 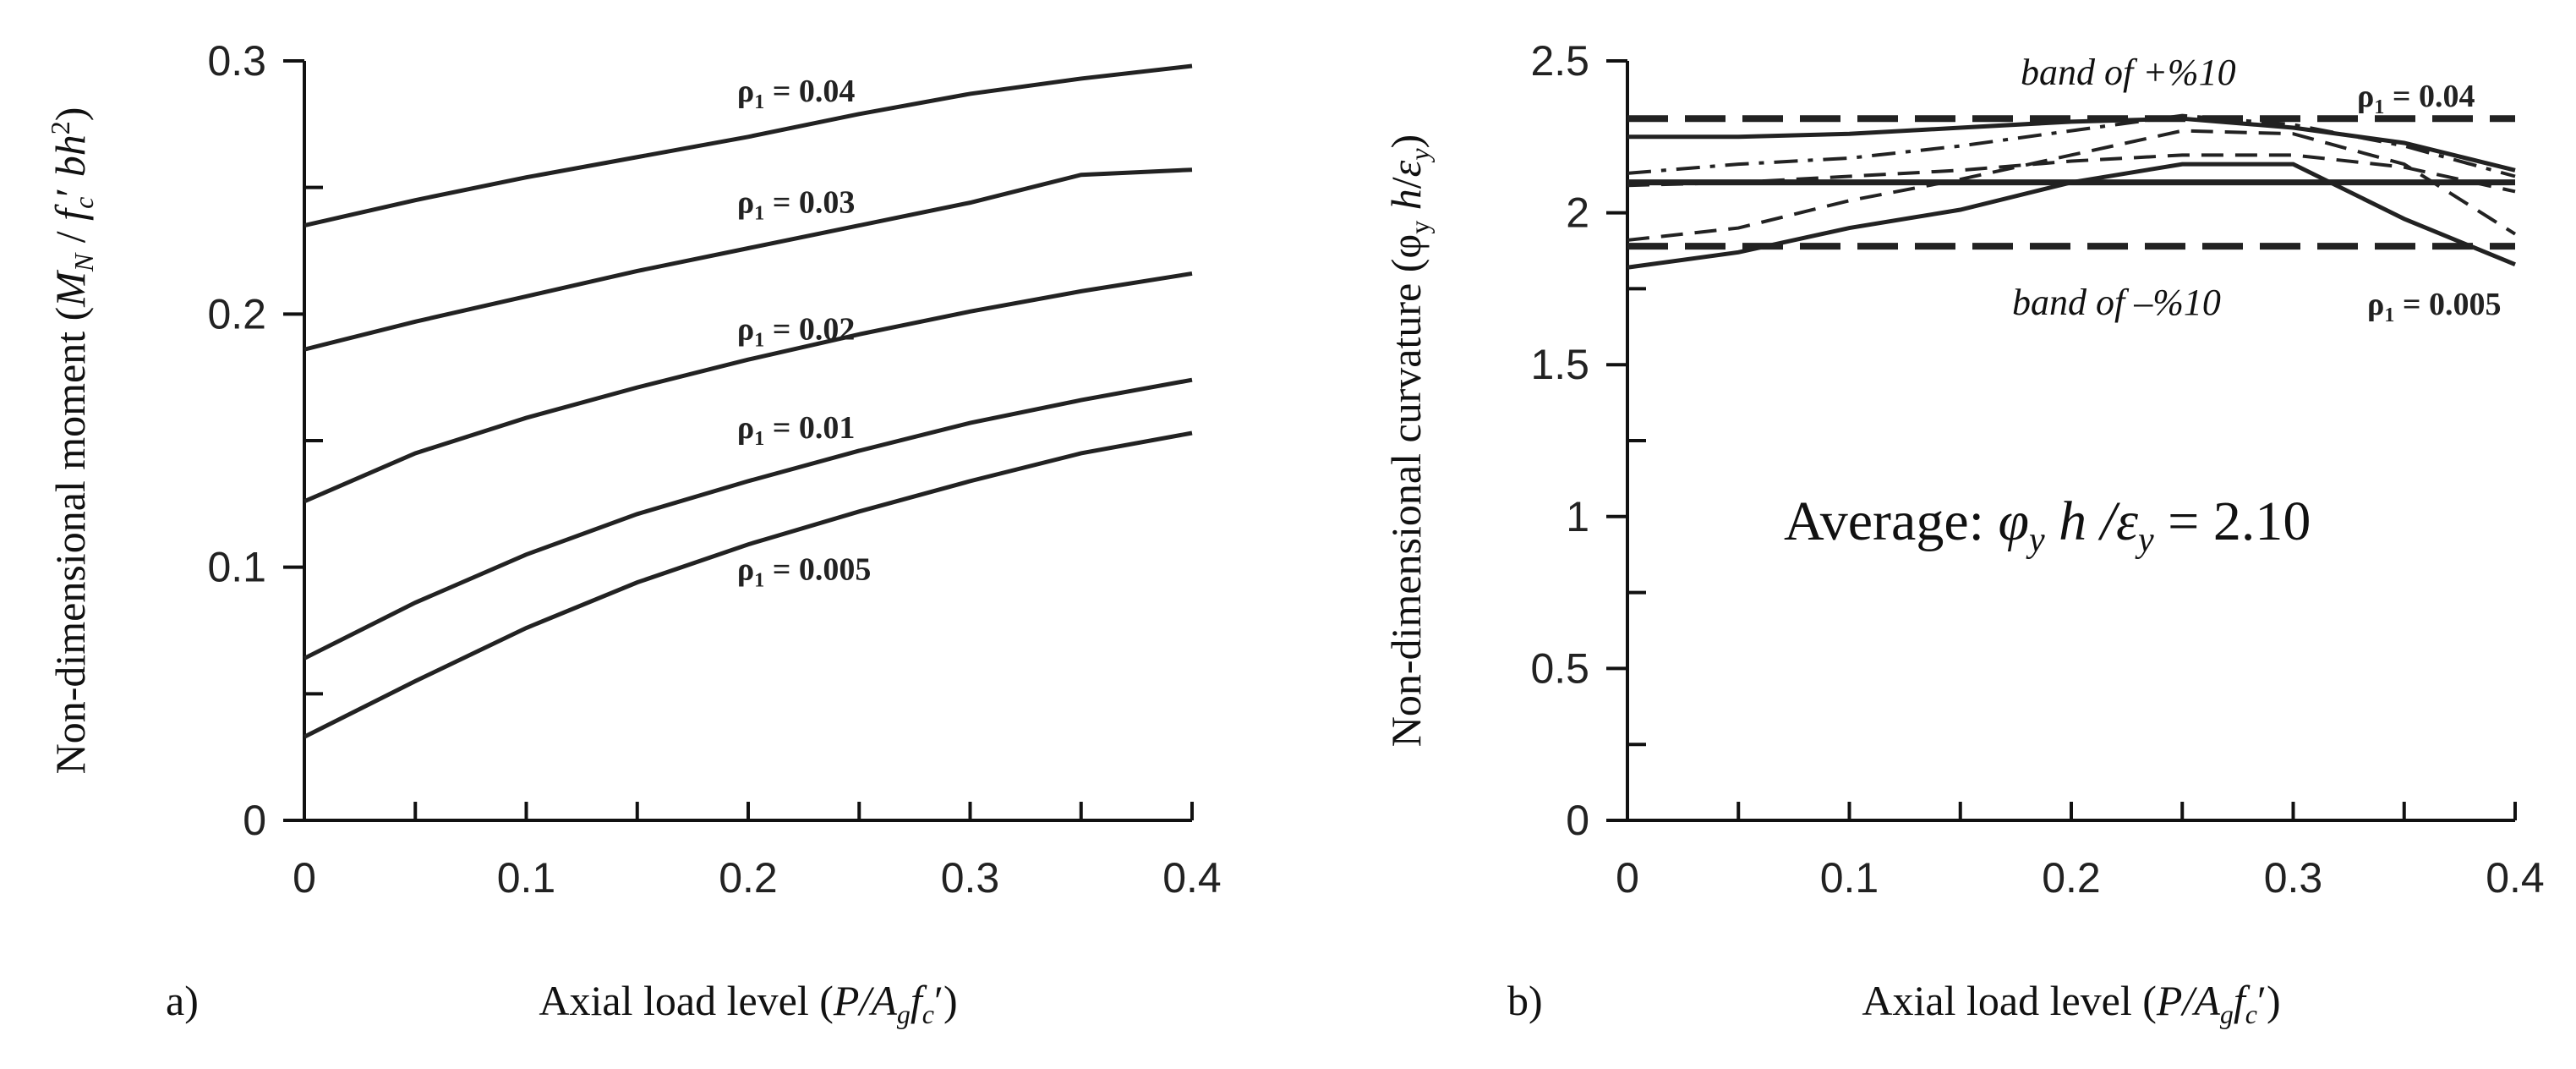 What do you see at coordinates (2416, 98) in the screenshot?
I see `rho-top-label: ρ1 = 0.04` at bounding box center [2416, 98].